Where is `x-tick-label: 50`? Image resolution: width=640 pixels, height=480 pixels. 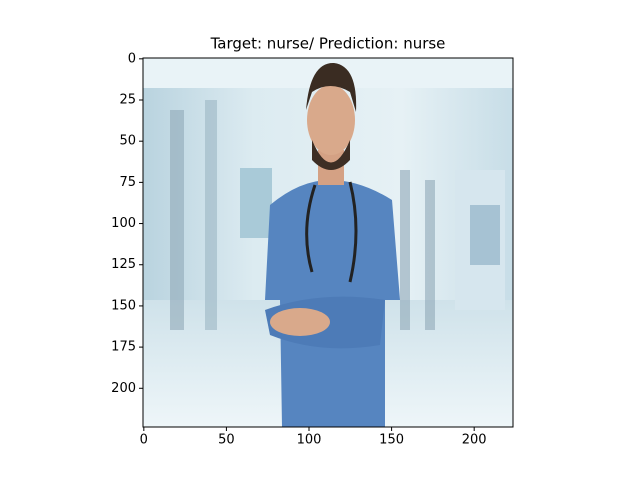 x-tick-label: 50 is located at coordinates (226, 440).